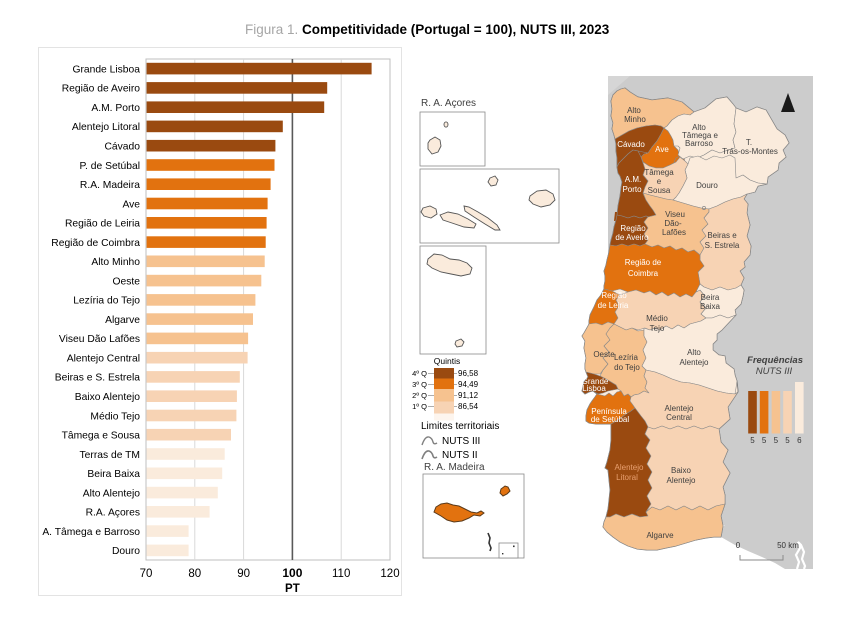 The width and height of the screenshot is (850, 628). I want to click on svg-text: 91,12, so click(468, 395).